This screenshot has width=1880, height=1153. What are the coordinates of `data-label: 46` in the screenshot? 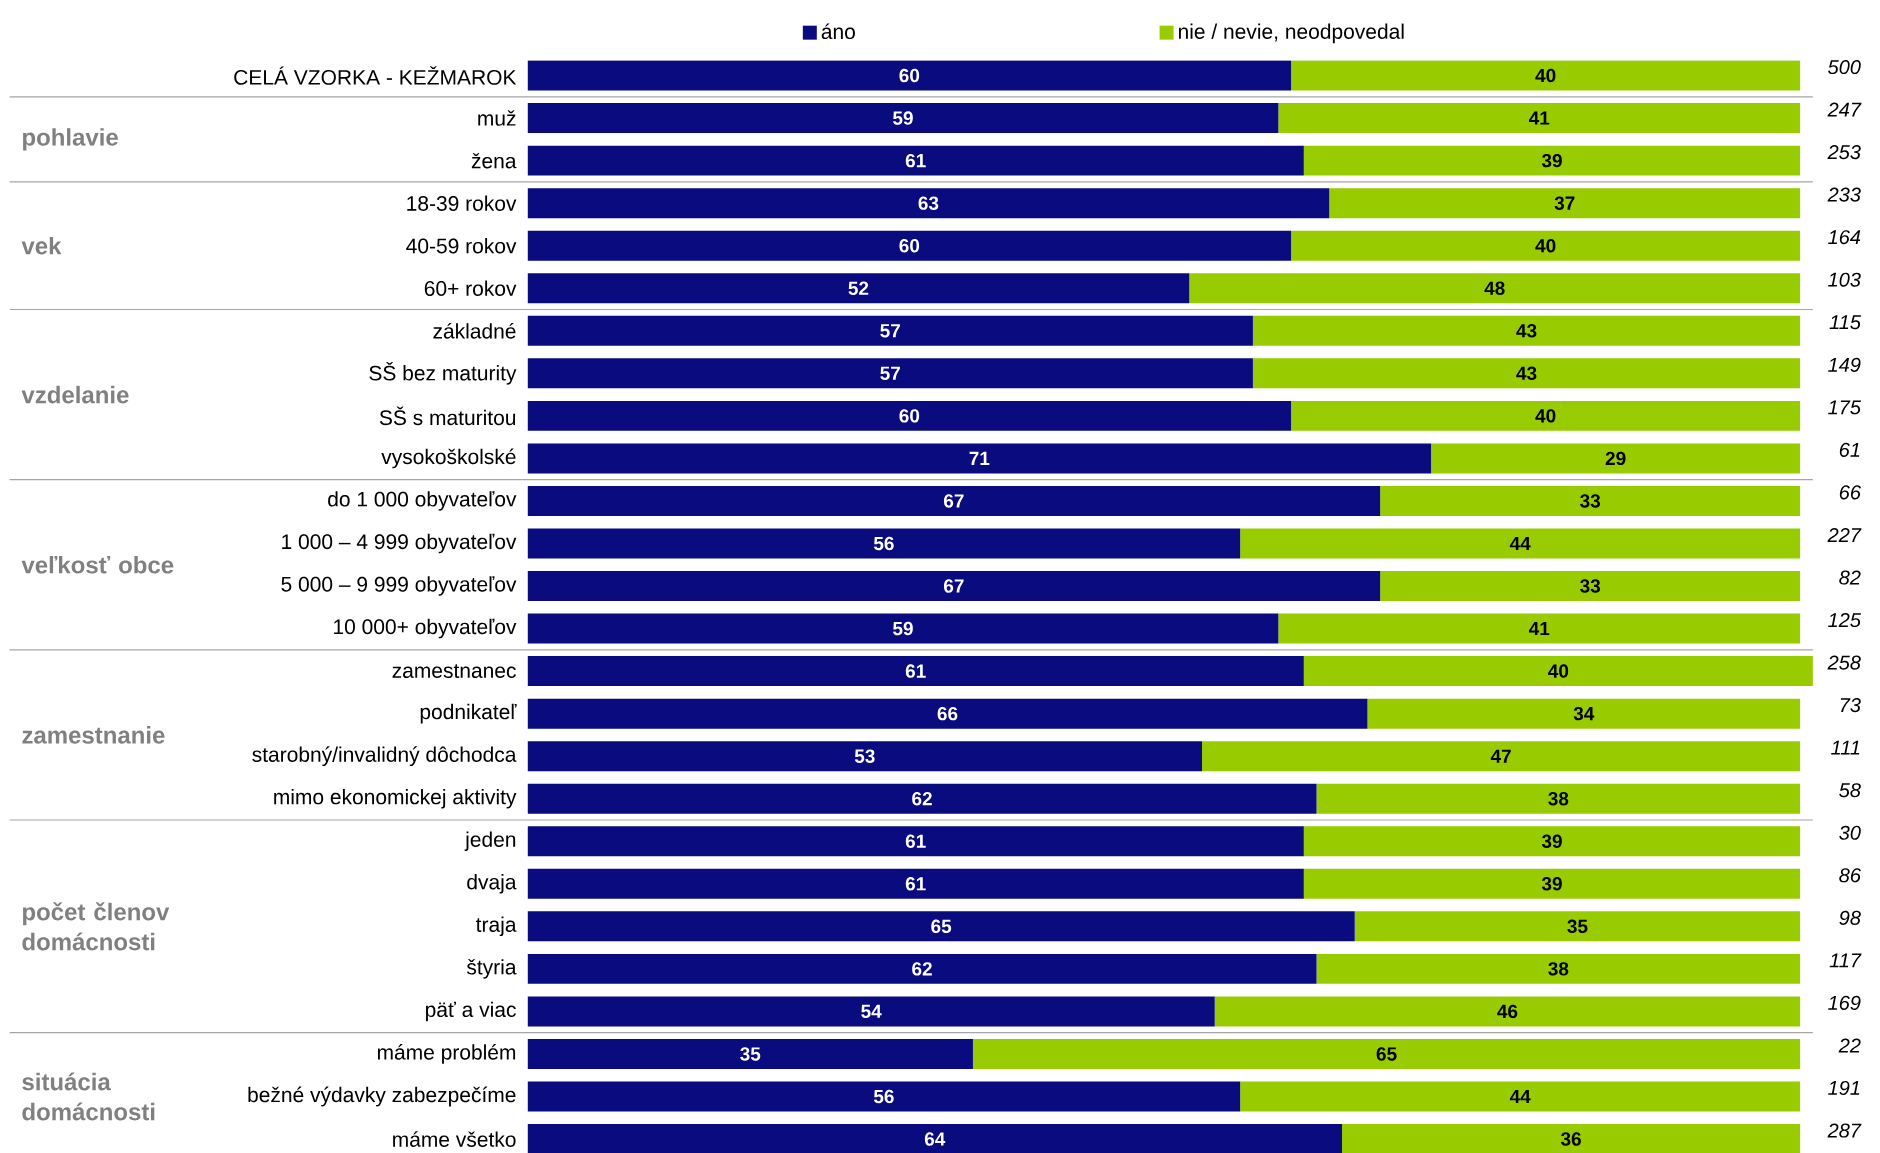 It's located at (1507, 1011).